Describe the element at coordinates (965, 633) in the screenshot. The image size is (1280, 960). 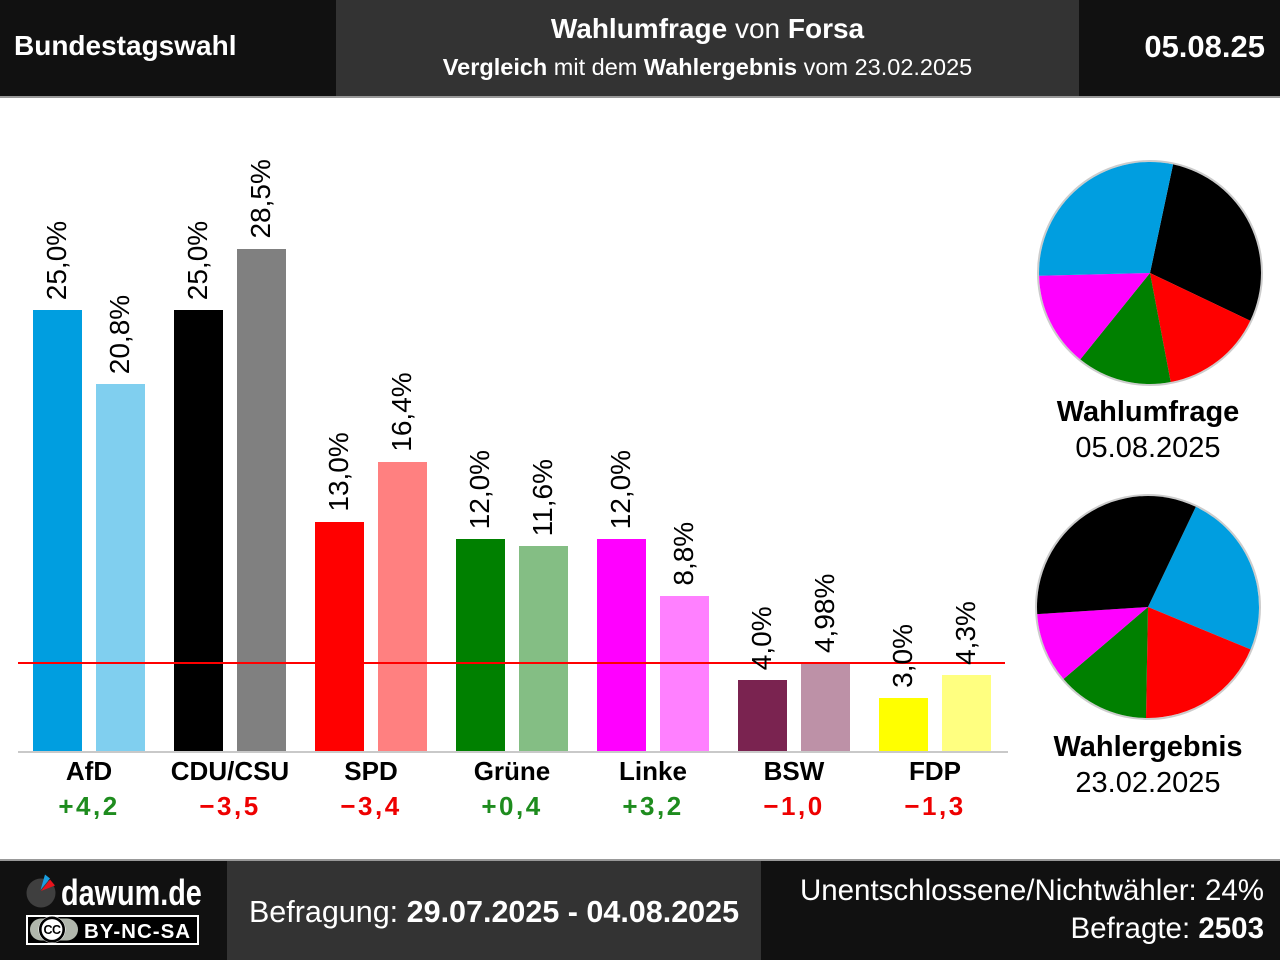
I see `svg-text: 4,3%` at that location.